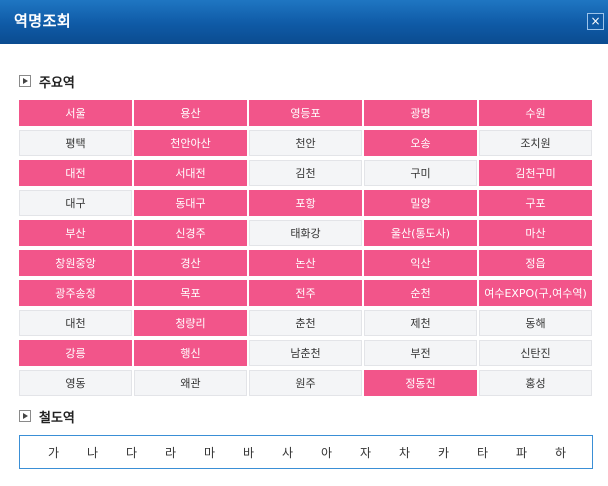  Describe the element at coordinates (420, 323) in the screenshot. I see `station-button: 제천` at that location.